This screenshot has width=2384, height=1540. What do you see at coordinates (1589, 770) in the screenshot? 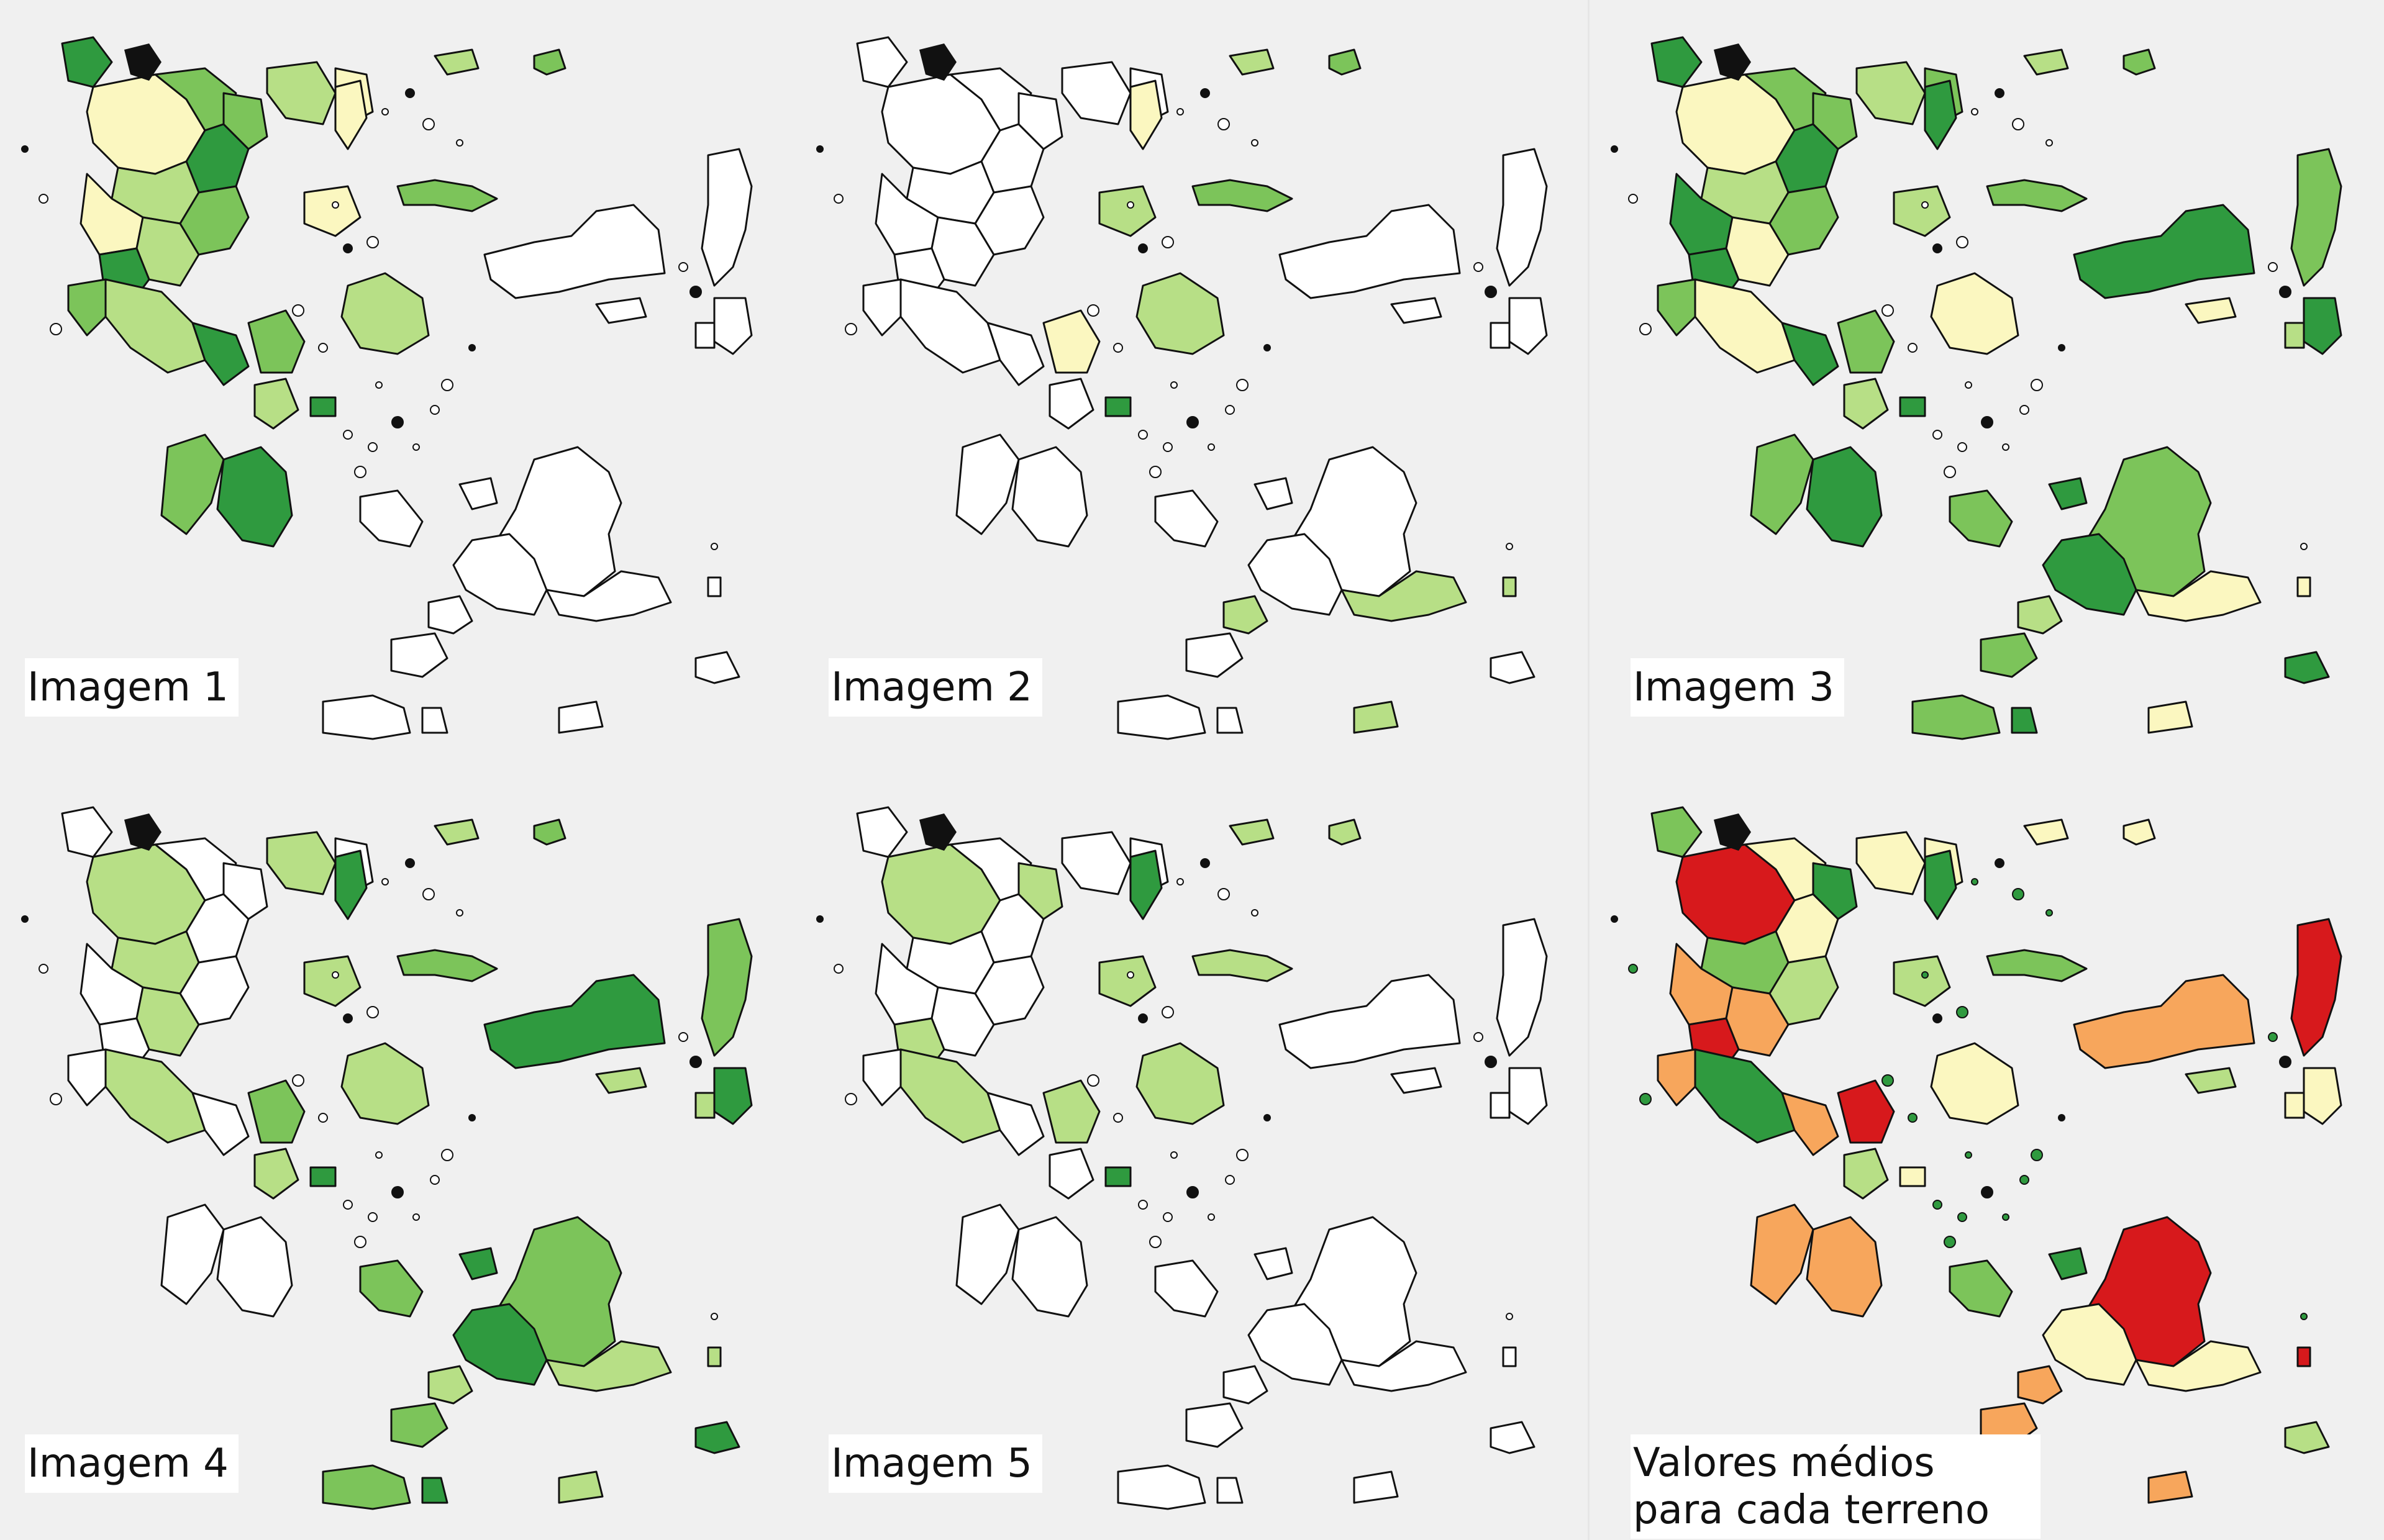
I see `column-divider` at bounding box center [1589, 770].